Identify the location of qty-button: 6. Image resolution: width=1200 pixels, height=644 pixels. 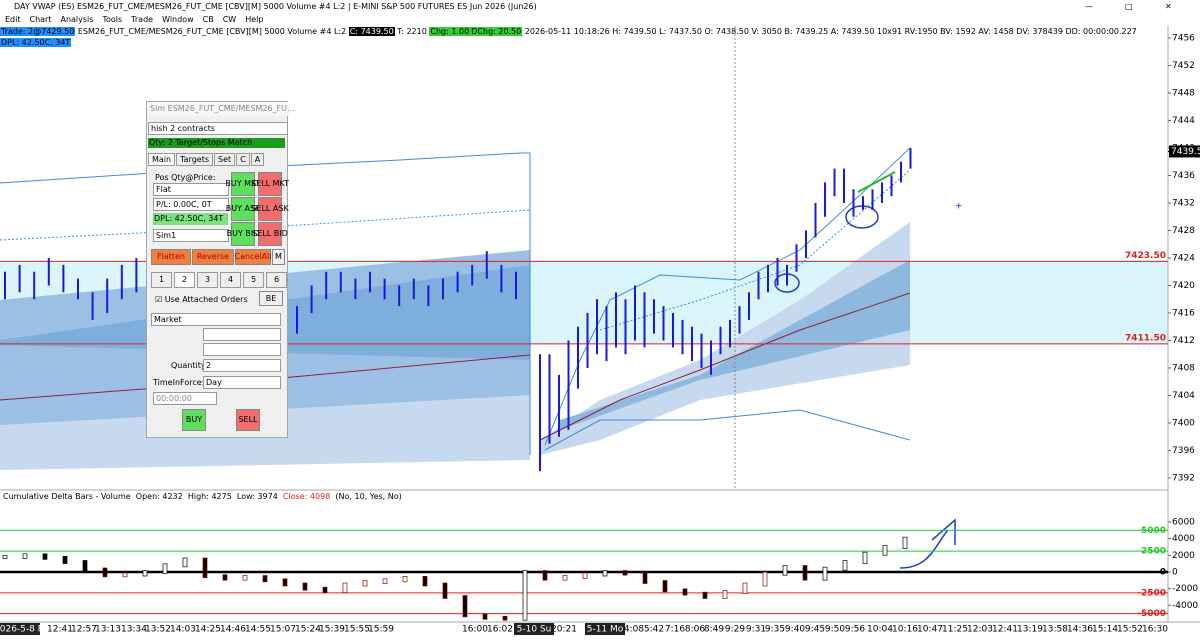
(276, 280).